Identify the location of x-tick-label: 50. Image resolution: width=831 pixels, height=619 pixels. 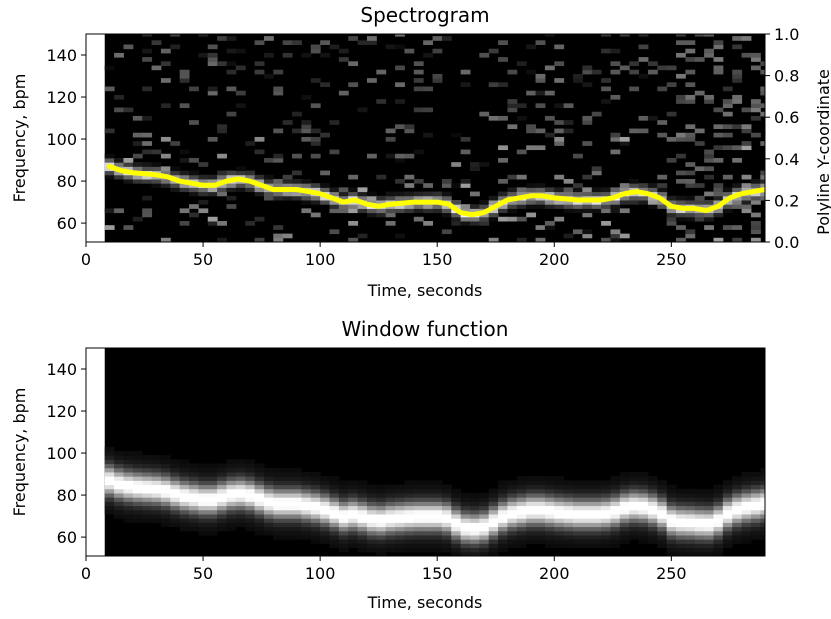
(203, 573).